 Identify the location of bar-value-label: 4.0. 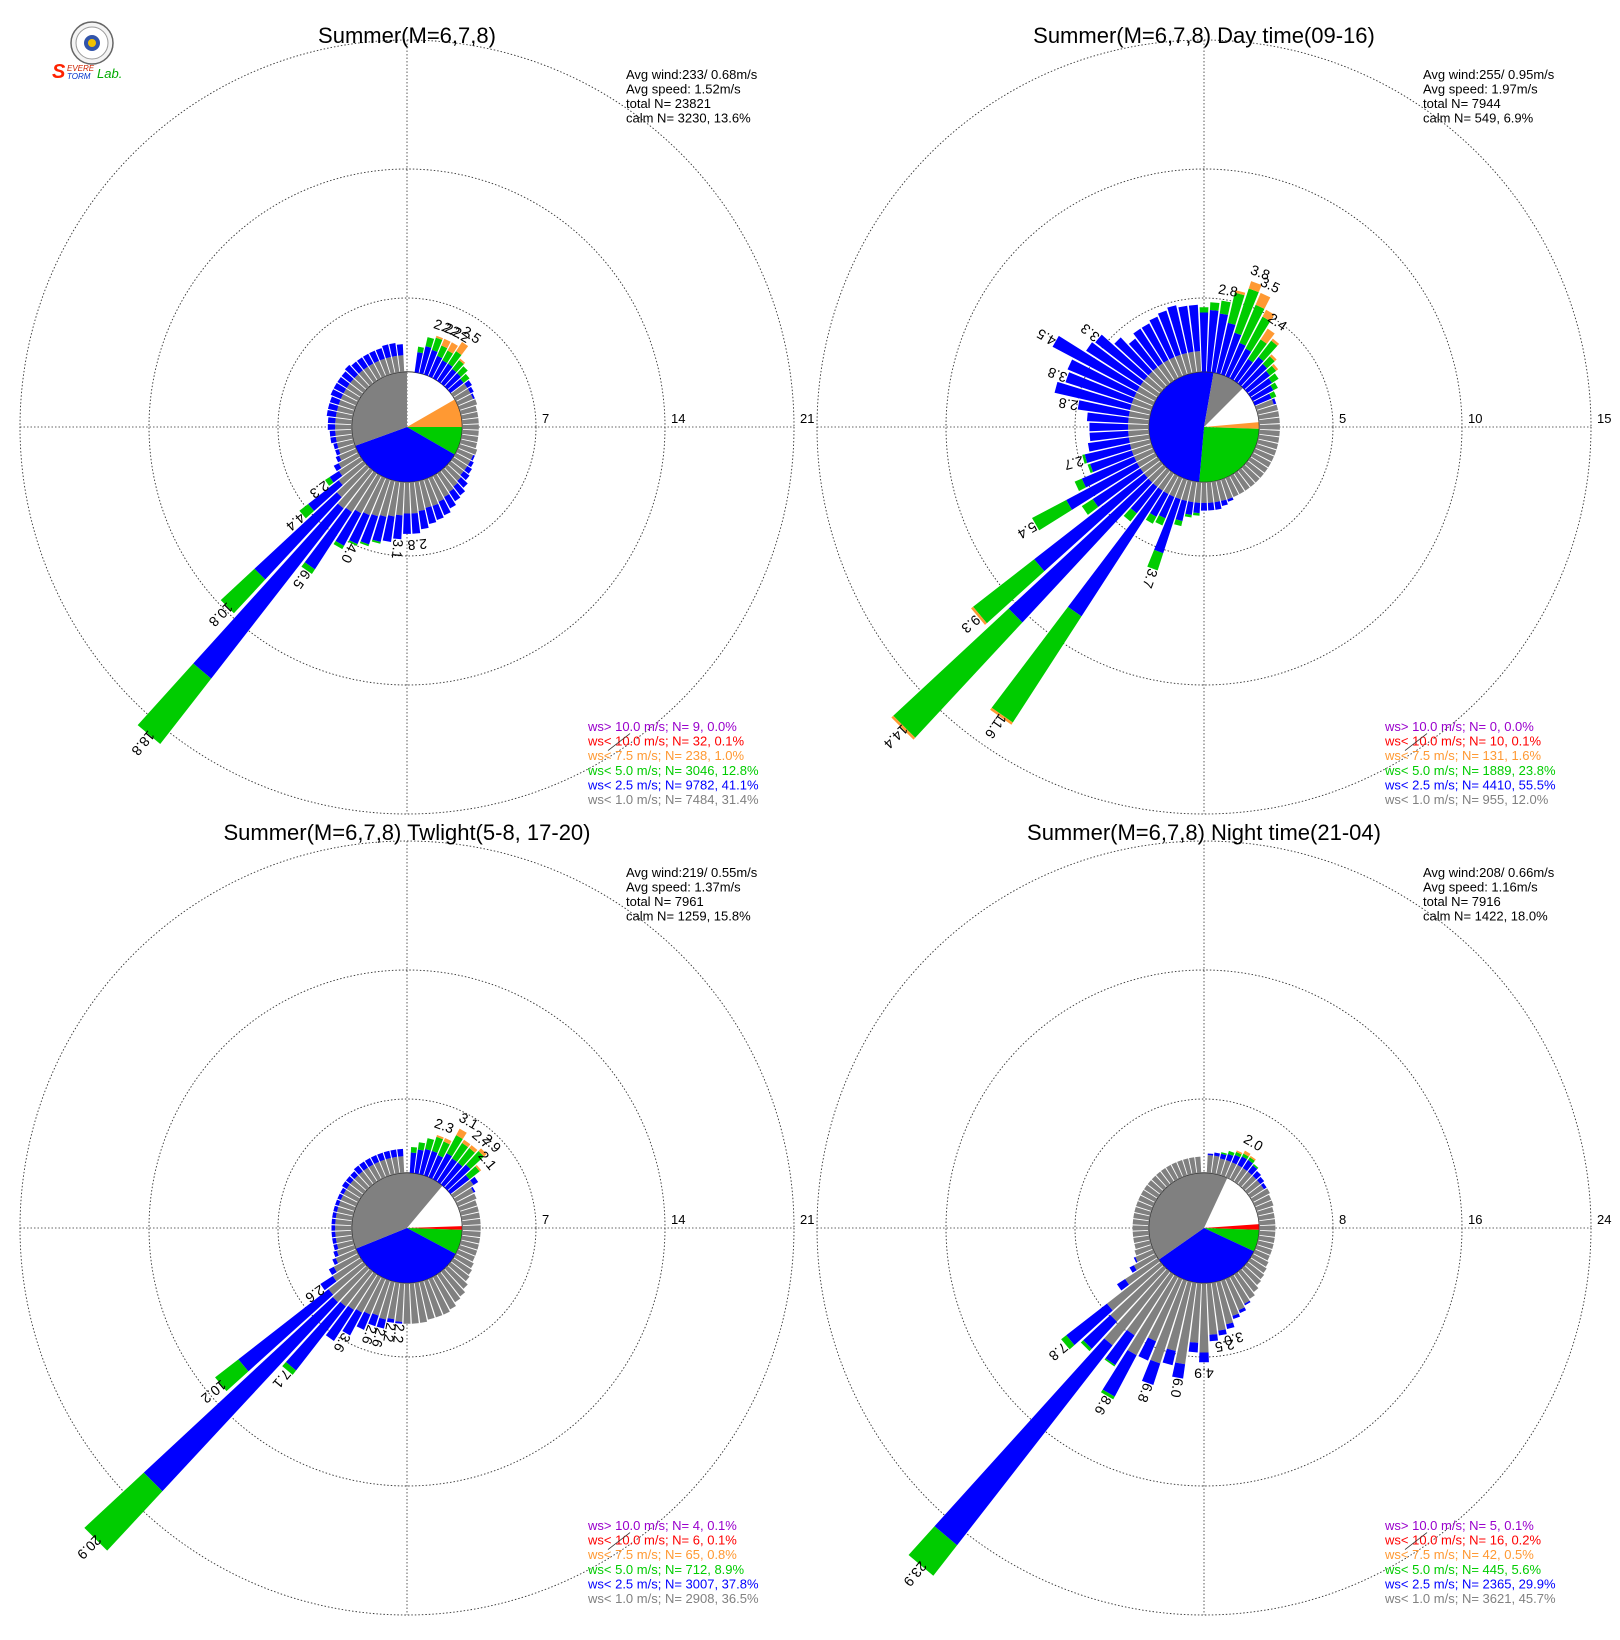
(349, 553).